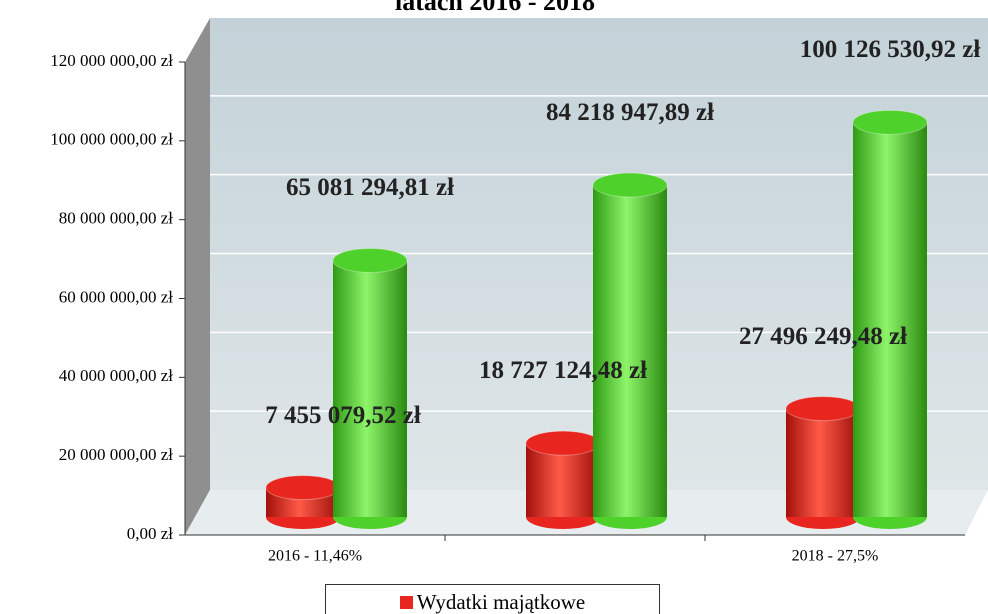 The image size is (988, 614). I want to click on value-label: 84 218 947,89 zł, so click(630, 113).